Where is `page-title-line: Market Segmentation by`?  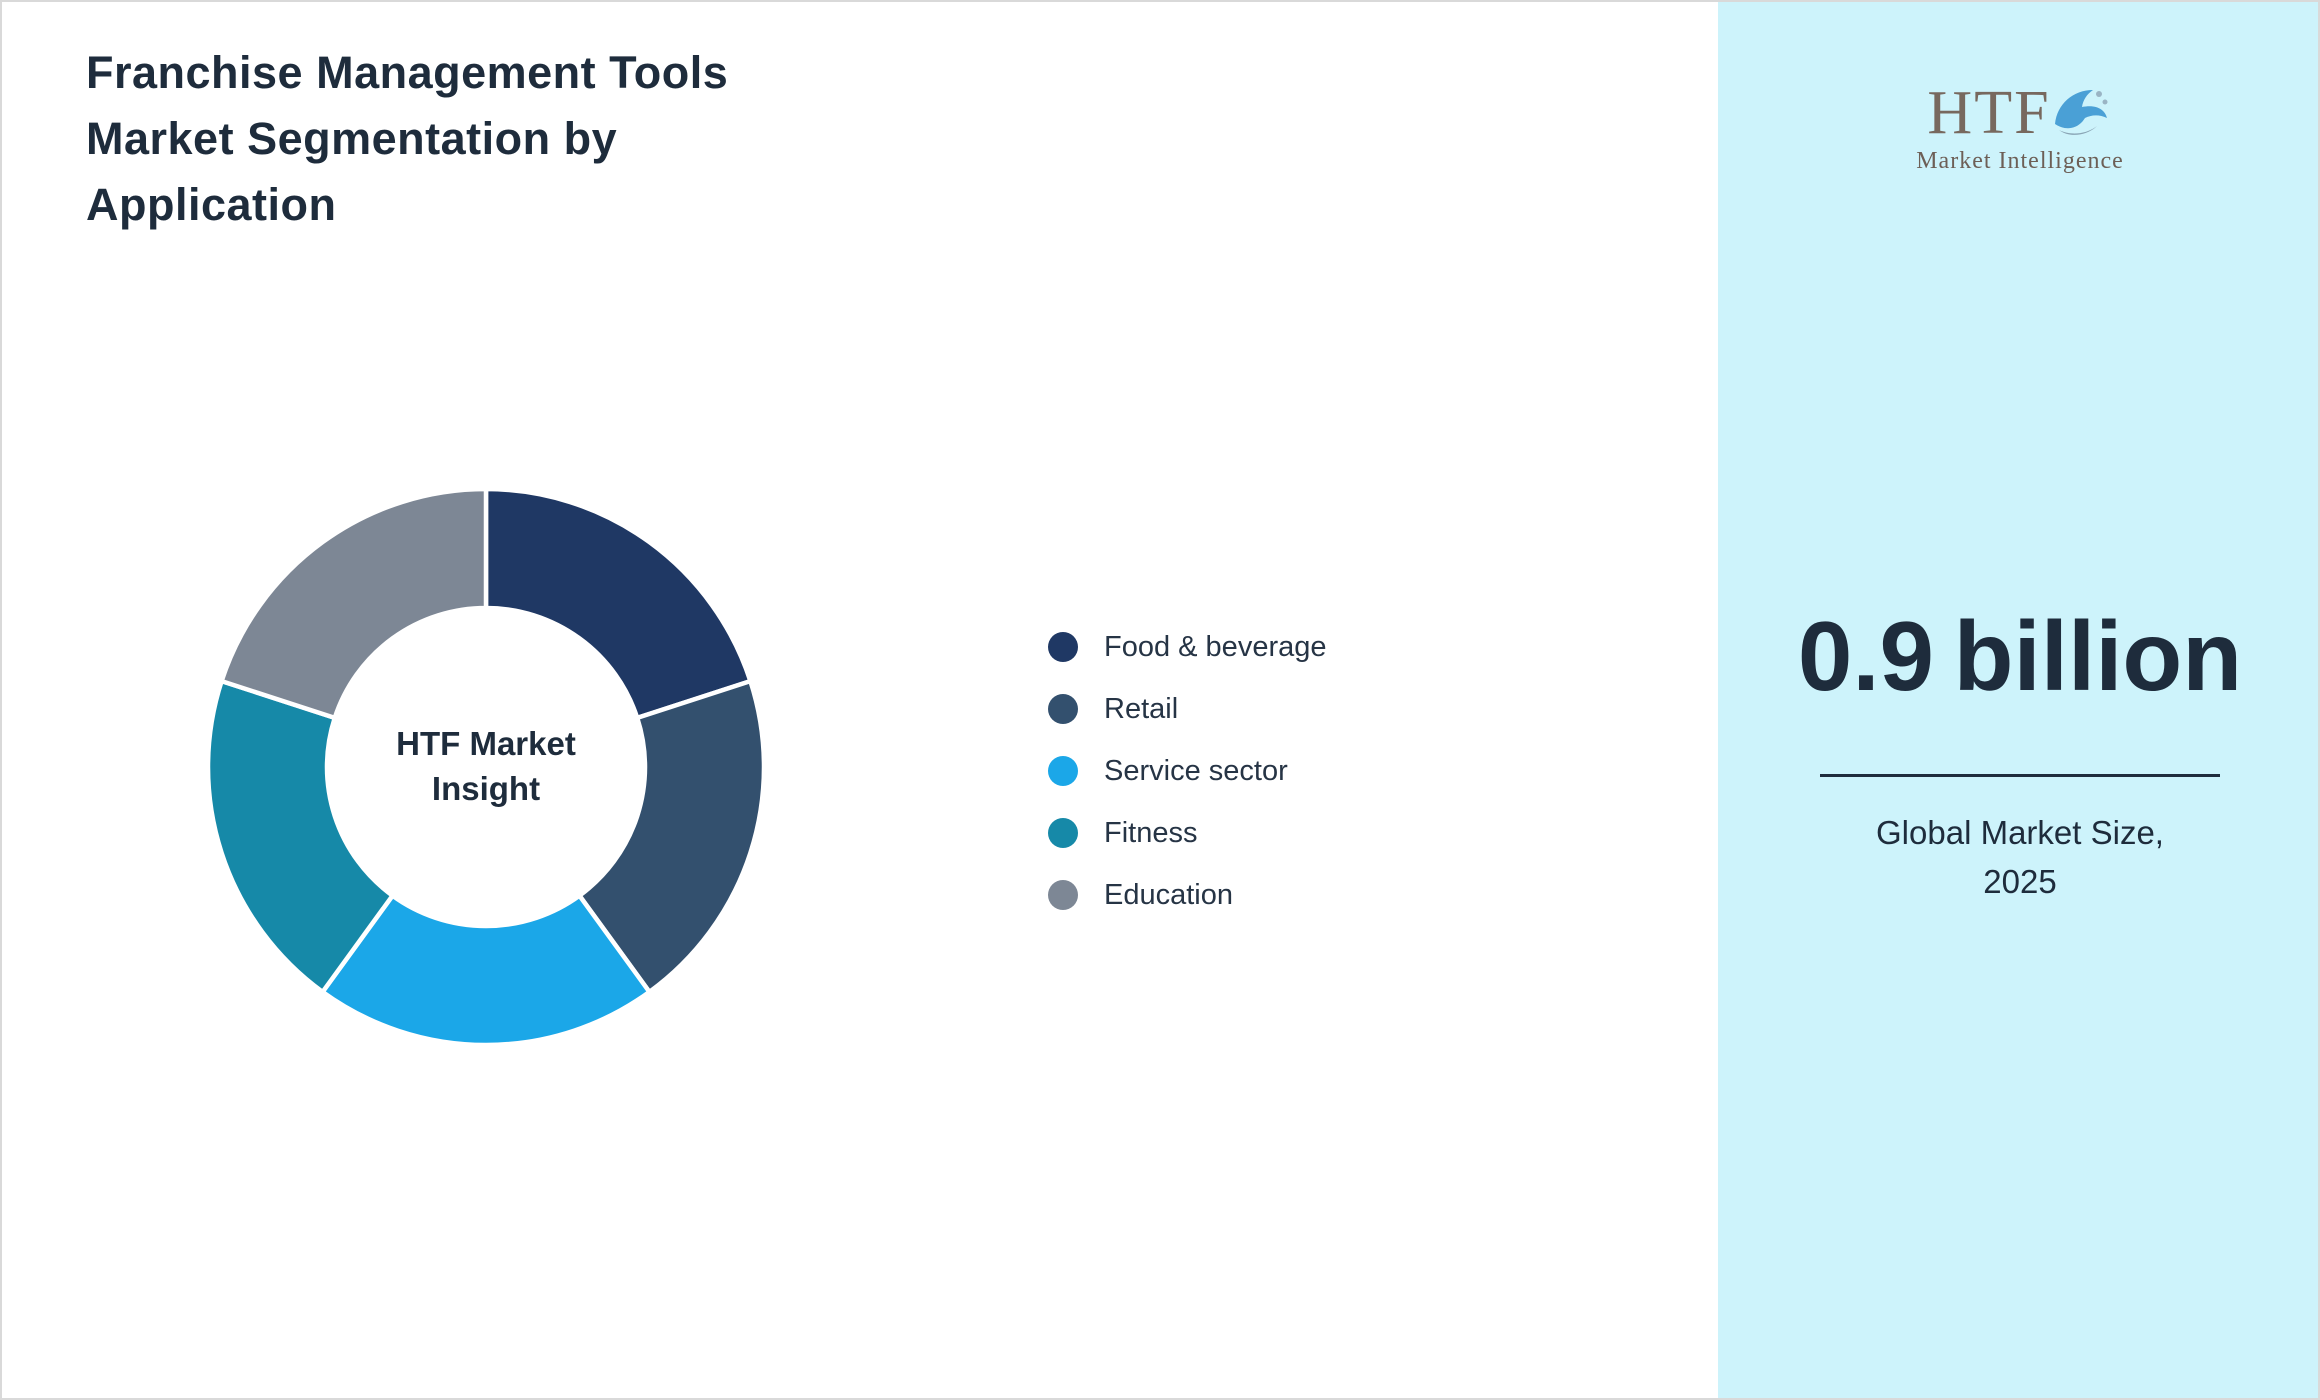
page-title-line: Market Segmentation by is located at coordinates (352, 138).